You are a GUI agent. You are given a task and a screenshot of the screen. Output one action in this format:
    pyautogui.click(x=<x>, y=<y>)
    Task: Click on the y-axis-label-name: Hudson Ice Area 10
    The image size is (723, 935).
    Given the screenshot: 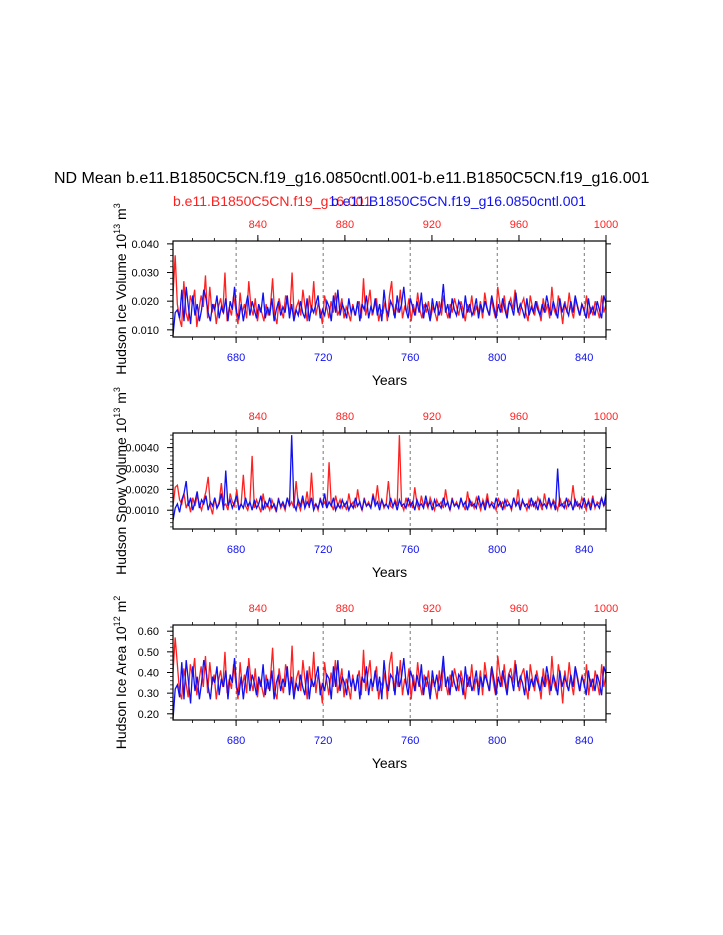 What is the action you would take?
    pyautogui.click(x=121, y=687)
    